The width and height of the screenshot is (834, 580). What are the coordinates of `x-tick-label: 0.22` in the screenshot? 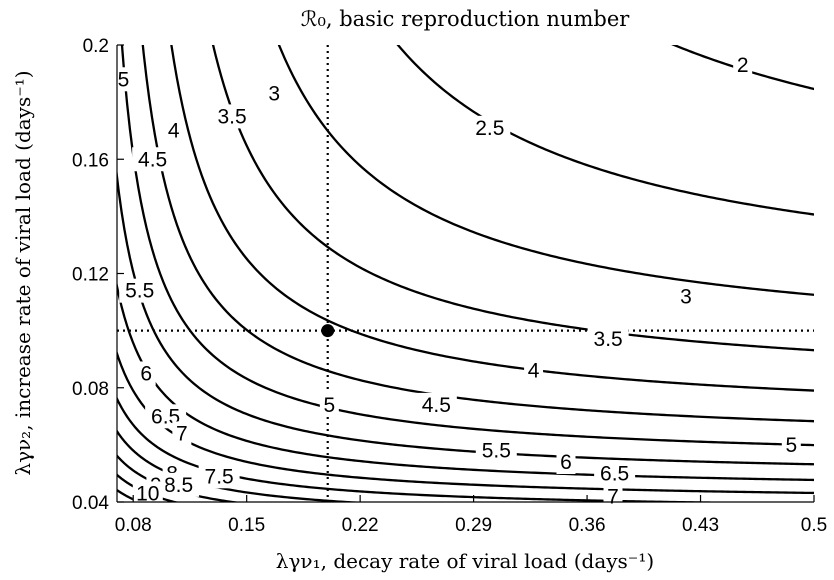 It's located at (360, 525).